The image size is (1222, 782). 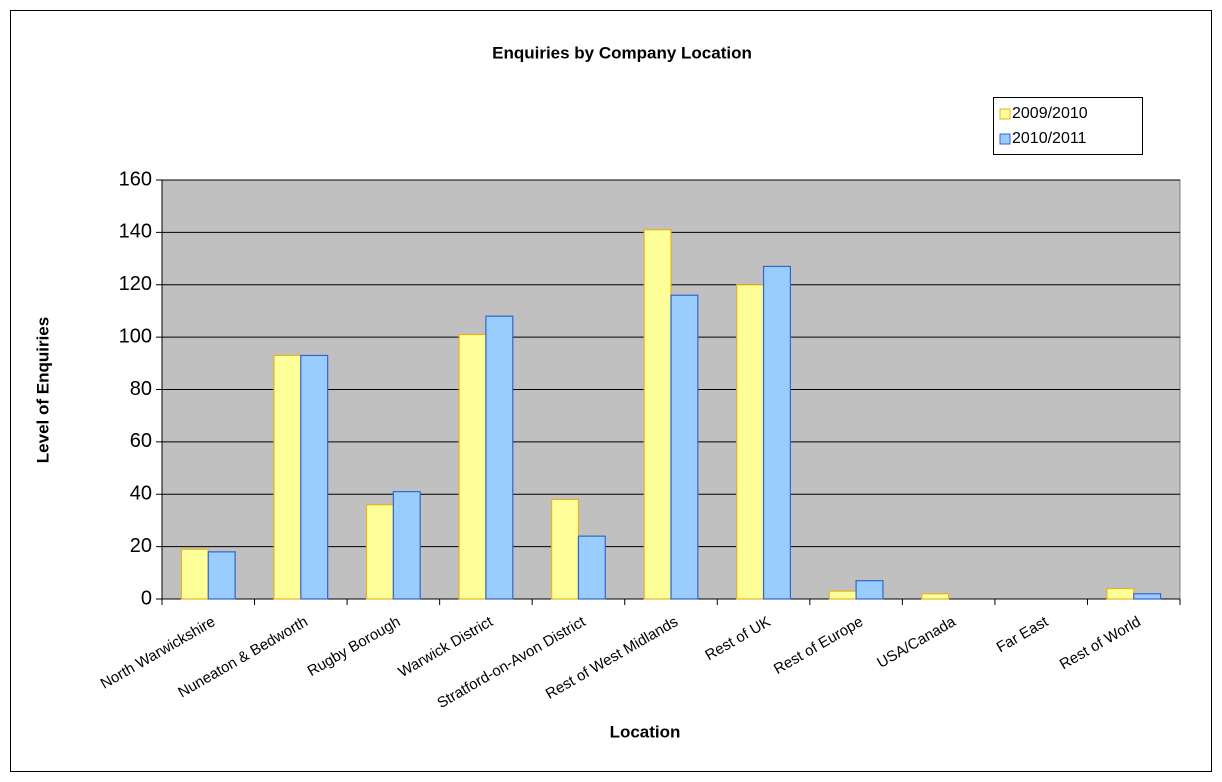 What do you see at coordinates (146, 598) in the screenshot?
I see `y-tick-label: 0` at bounding box center [146, 598].